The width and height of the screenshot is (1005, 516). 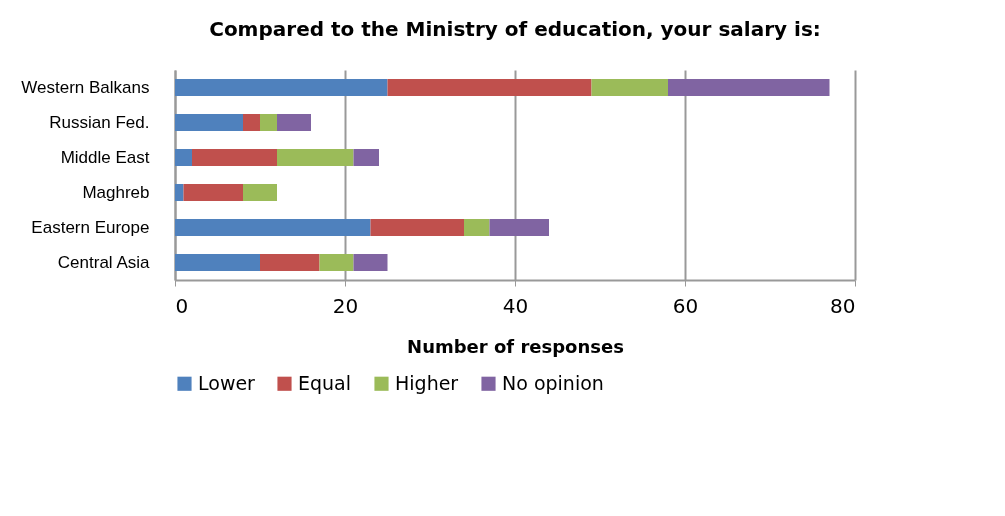 I want to click on y-tick-label: Western Balkans, so click(x=85, y=87).